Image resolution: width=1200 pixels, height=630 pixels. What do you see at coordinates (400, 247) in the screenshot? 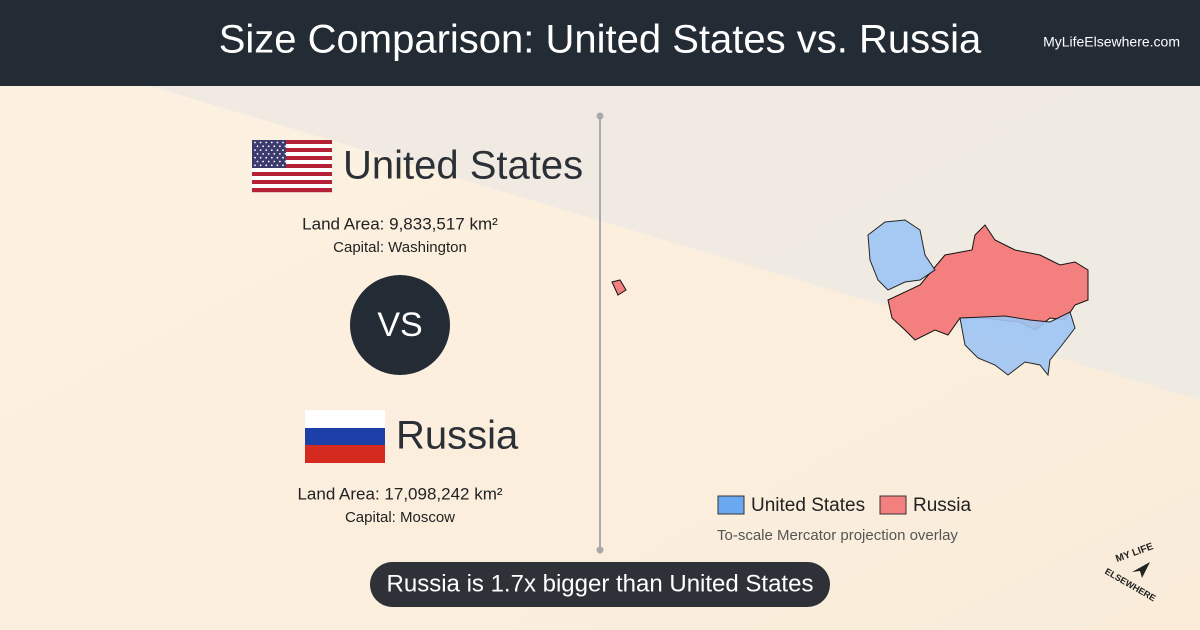
I see `capital: Capital: Washington` at bounding box center [400, 247].